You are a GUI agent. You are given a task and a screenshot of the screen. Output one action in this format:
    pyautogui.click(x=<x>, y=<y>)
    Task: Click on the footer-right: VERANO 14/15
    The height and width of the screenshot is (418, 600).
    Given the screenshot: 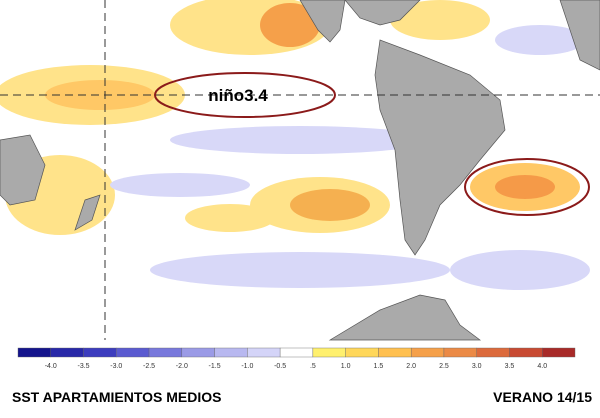 What is the action you would take?
    pyautogui.click(x=542, y=397)
    